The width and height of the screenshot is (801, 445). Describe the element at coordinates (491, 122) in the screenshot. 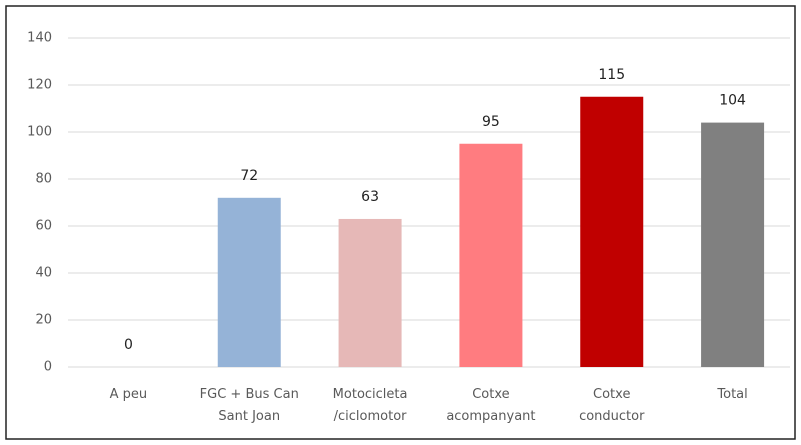

I see `data-label: 95` at that location.